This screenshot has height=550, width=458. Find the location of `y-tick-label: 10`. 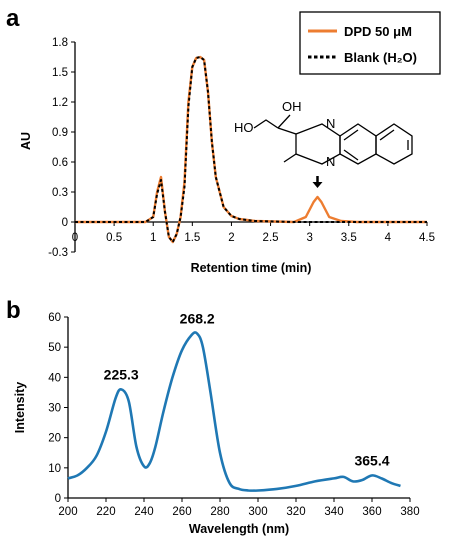

y-tick-label: 10 is located at coordinates (54, 469).